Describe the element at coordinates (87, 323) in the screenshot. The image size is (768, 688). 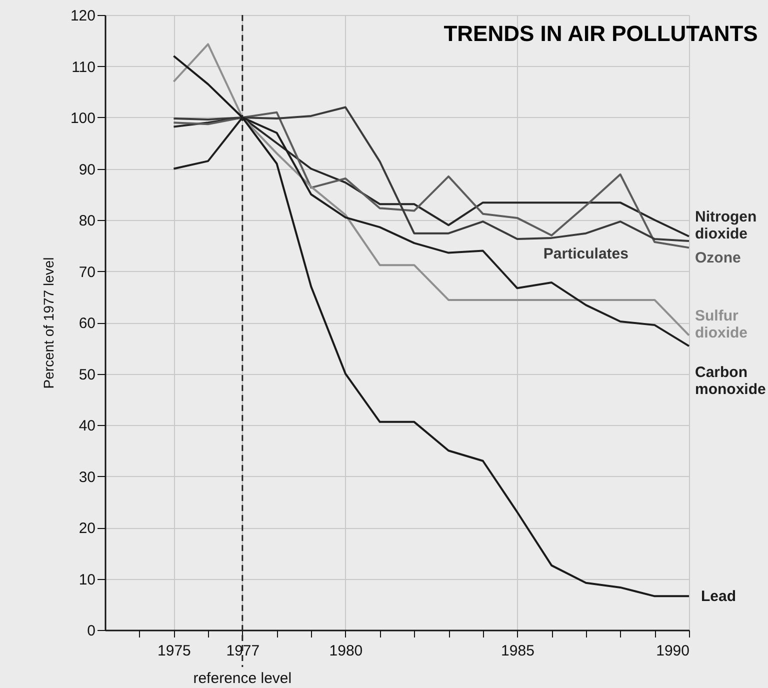
I see `y-tick-label: 60` at that location.